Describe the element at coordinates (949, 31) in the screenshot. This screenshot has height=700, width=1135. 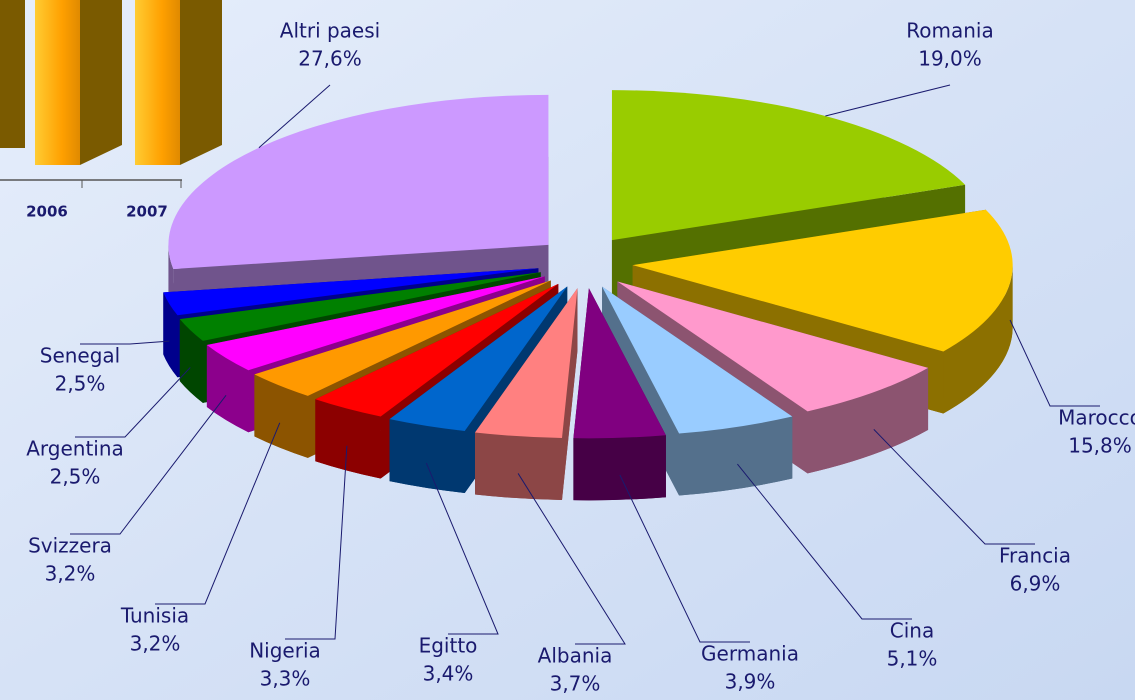
I see `slice-label: Romania` at that location.